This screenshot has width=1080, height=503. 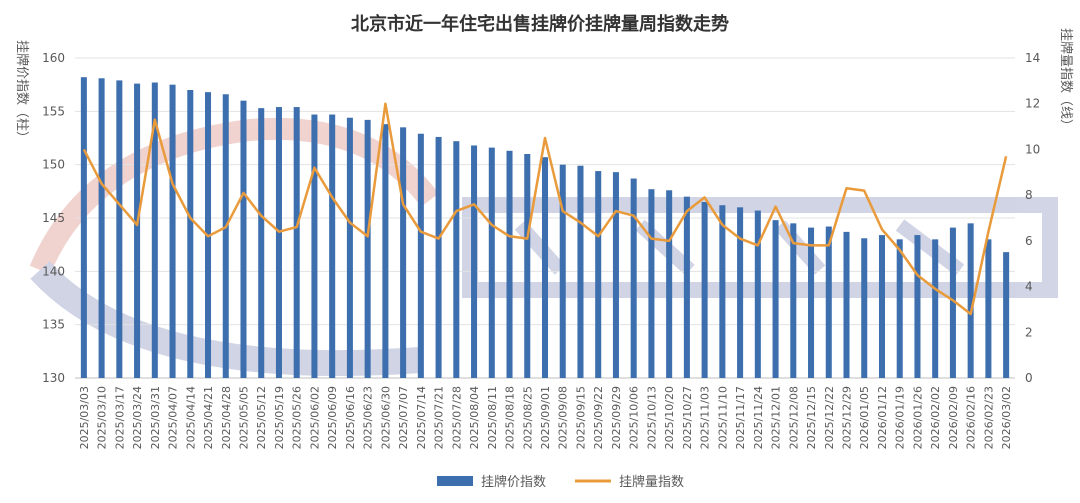 I want to click on legend-label-bar: 挂牌价指数, so click(x=513, y=482).